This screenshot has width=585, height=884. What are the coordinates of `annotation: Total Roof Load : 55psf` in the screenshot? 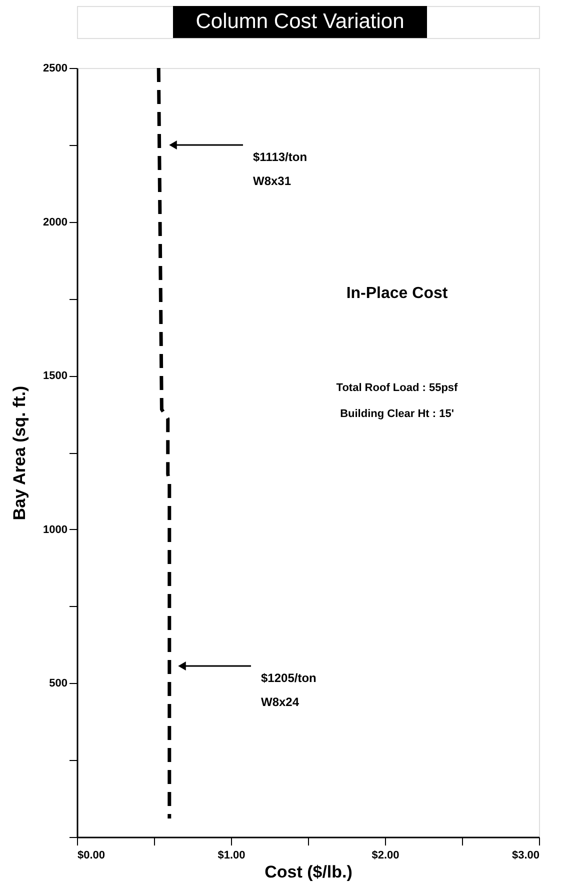 It's located at (397, 388).